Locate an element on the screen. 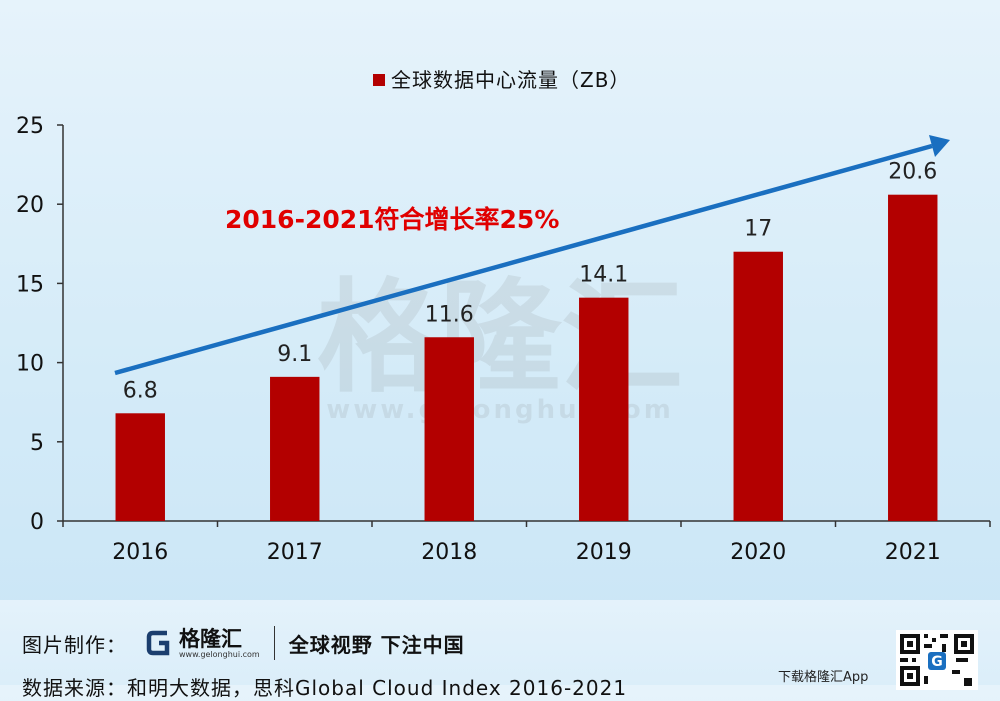 This screenshot has height=701, width=1000. bar-value-label: 11.6 is located at coordinates (449, 314).